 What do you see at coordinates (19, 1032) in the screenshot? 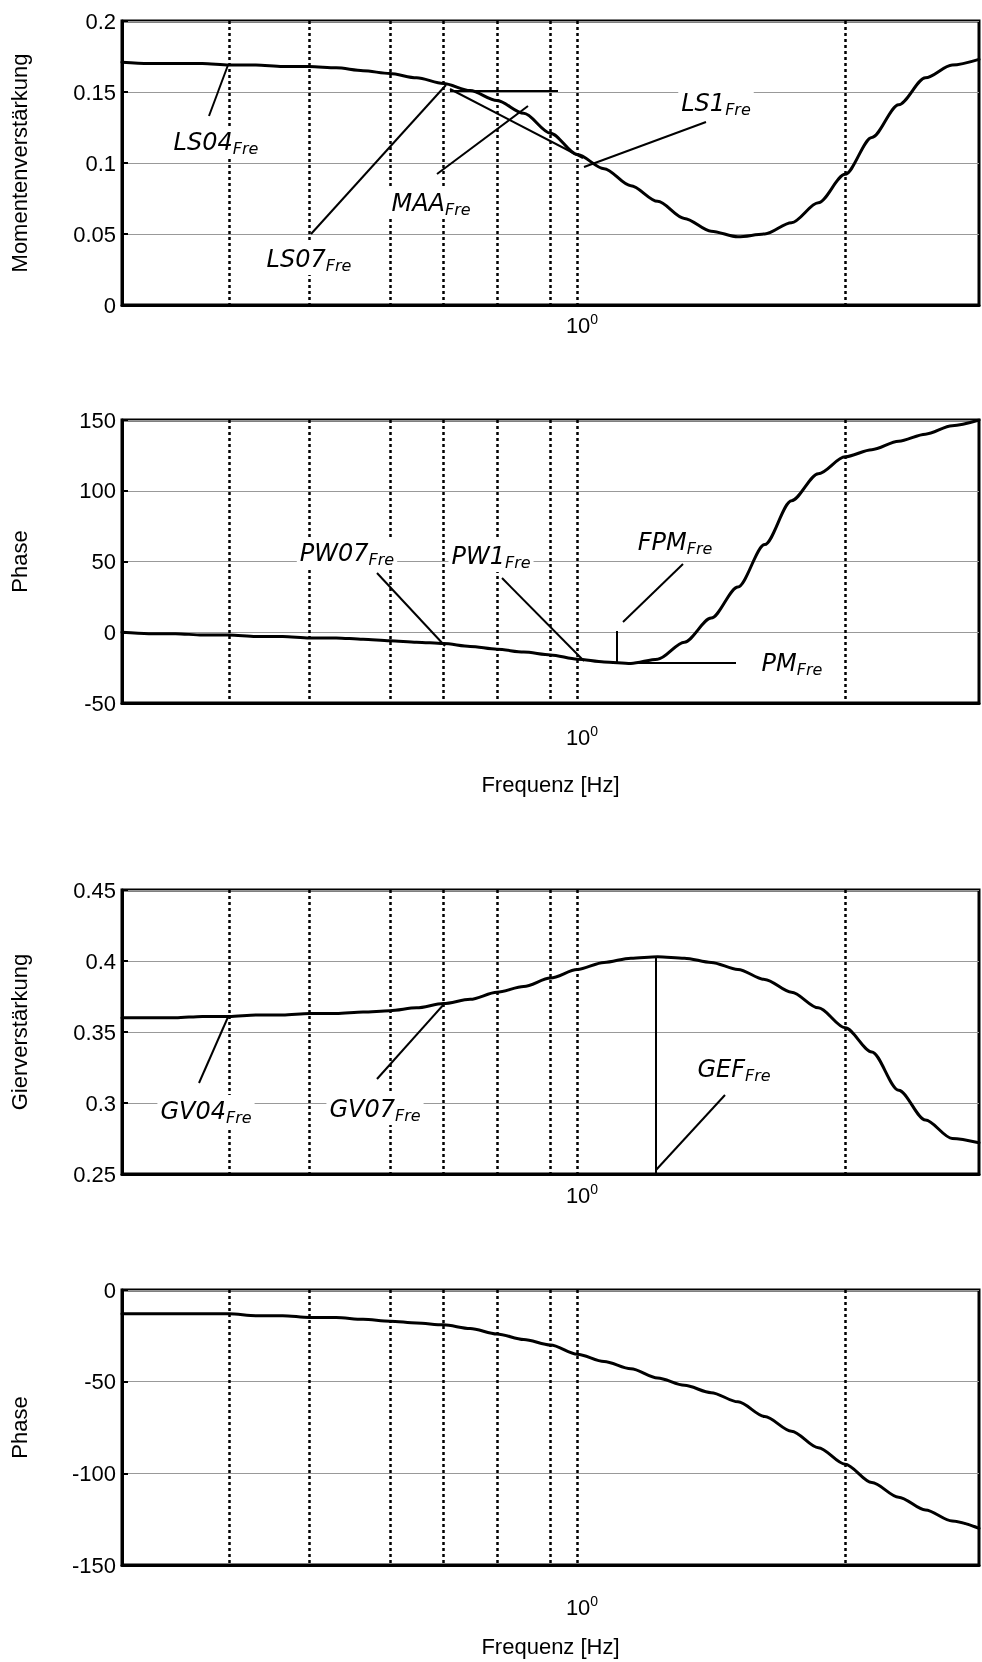
I see `y-axis-title: Gierverstärkung` at bounding box center [19, 1032].